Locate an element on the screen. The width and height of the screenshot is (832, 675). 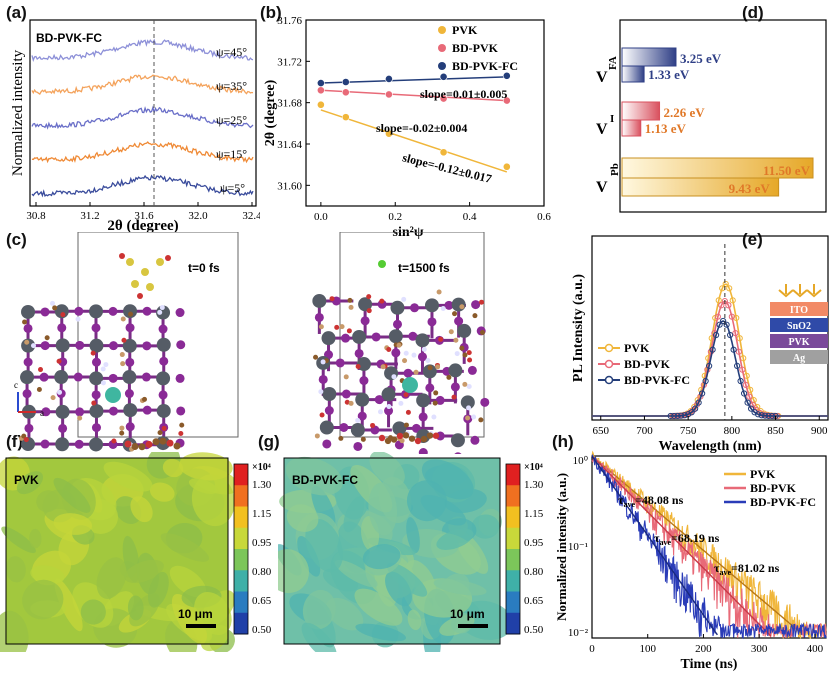
b-ytick: 31.68 is located at coordinates (289, 104).